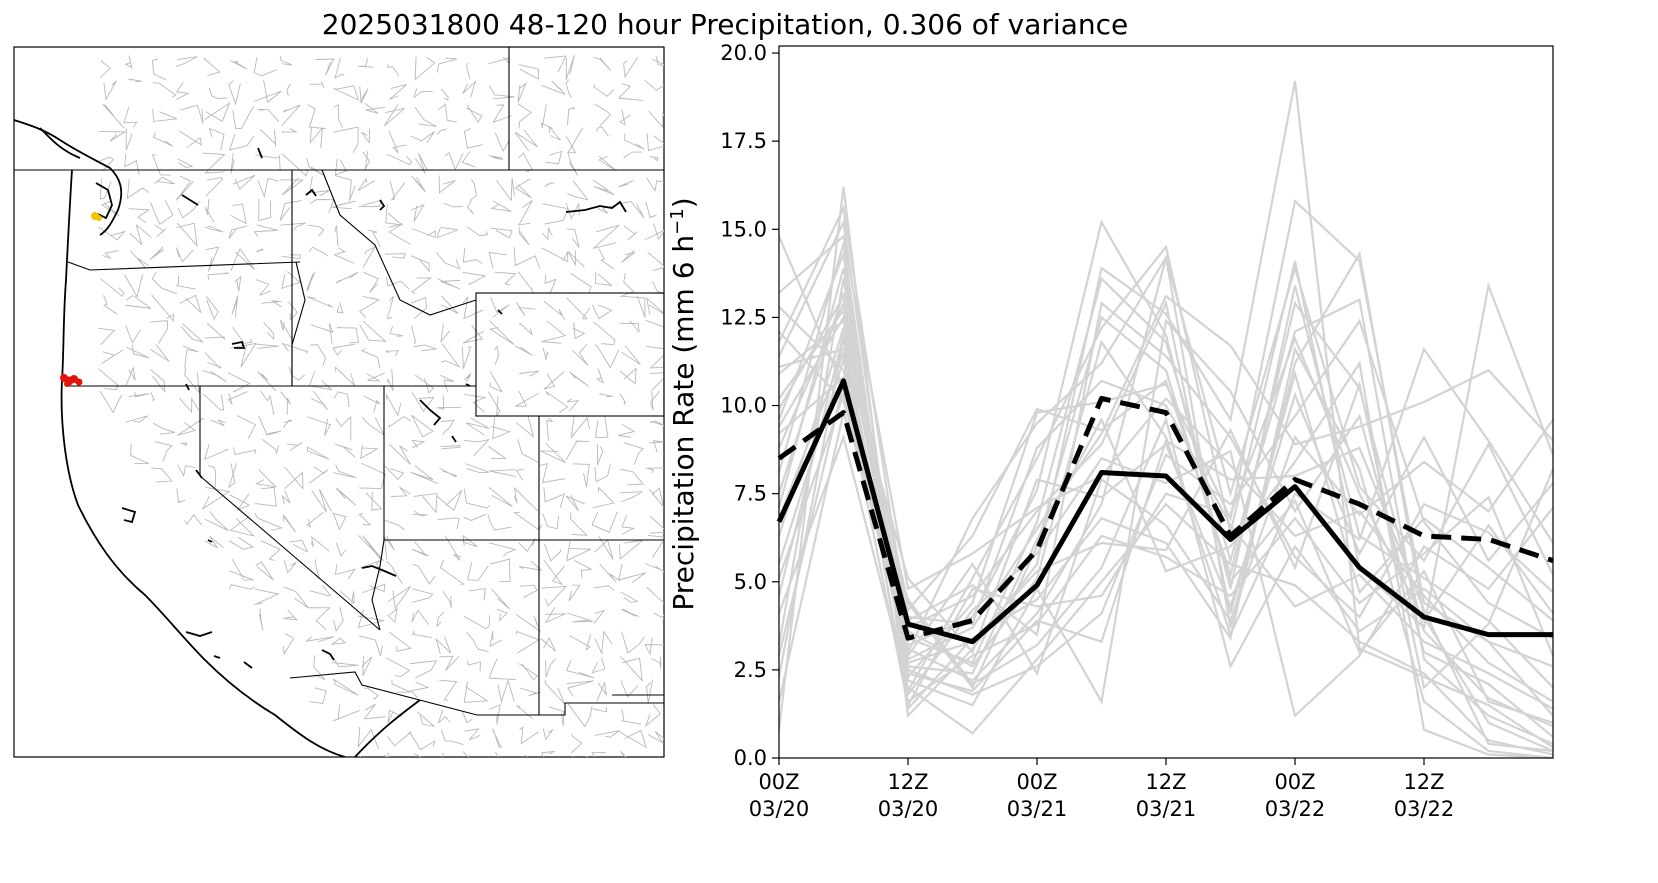 Image resolution: width=1658 pixels, height=883 pixels. I want to click on y-tick-label: 15.0, so click(743, 229).